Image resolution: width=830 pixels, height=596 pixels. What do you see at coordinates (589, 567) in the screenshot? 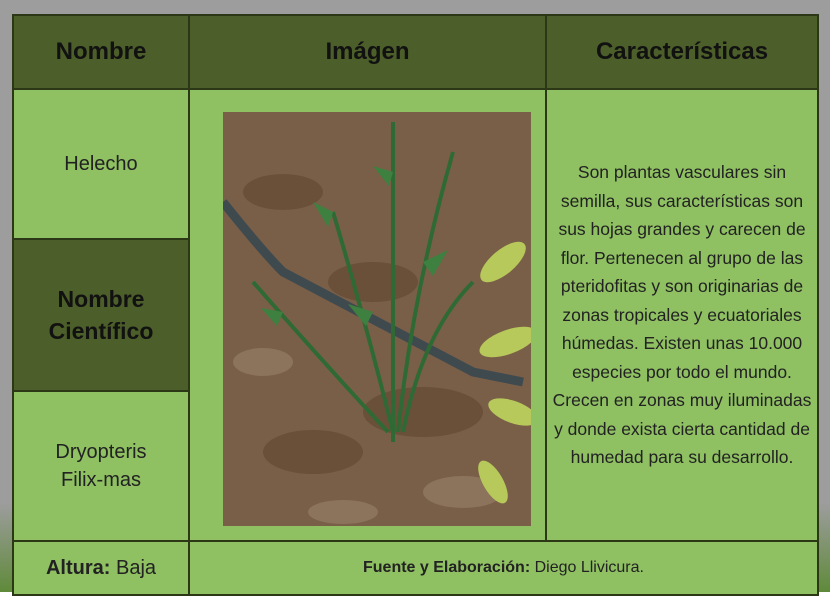
I see `source-value: Diego Llivicura.` at bounding box center [589, 567].